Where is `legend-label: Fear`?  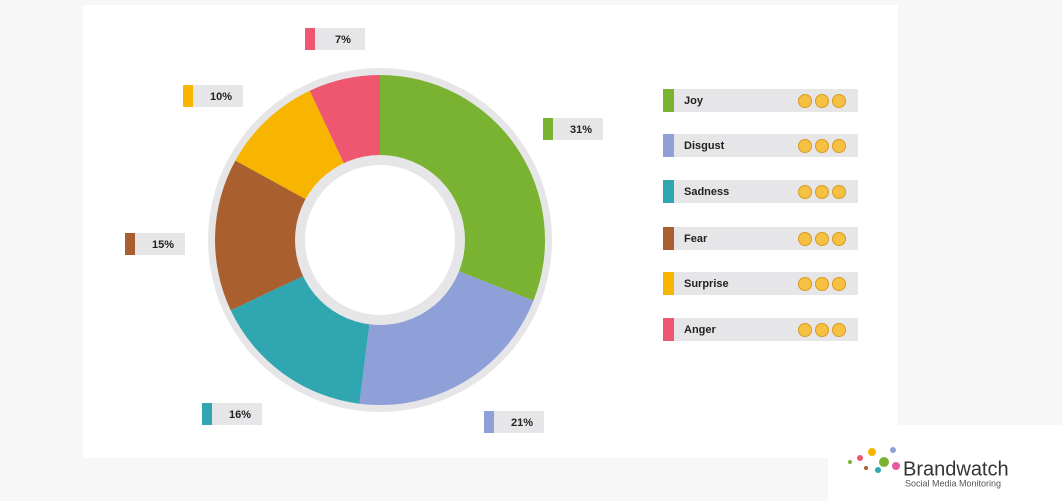 legend-label: Fear is located at coordinates (696, 239).